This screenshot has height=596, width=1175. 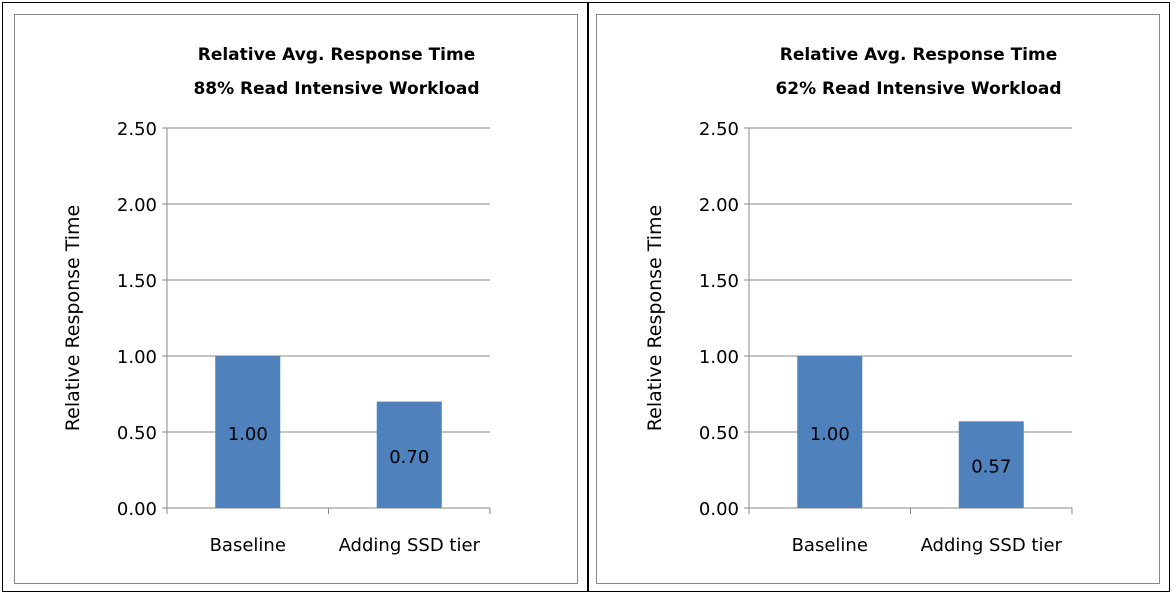 I want to click on chart-subtitle: 62% Read Intensive Workload, so click(x=918, y=89).